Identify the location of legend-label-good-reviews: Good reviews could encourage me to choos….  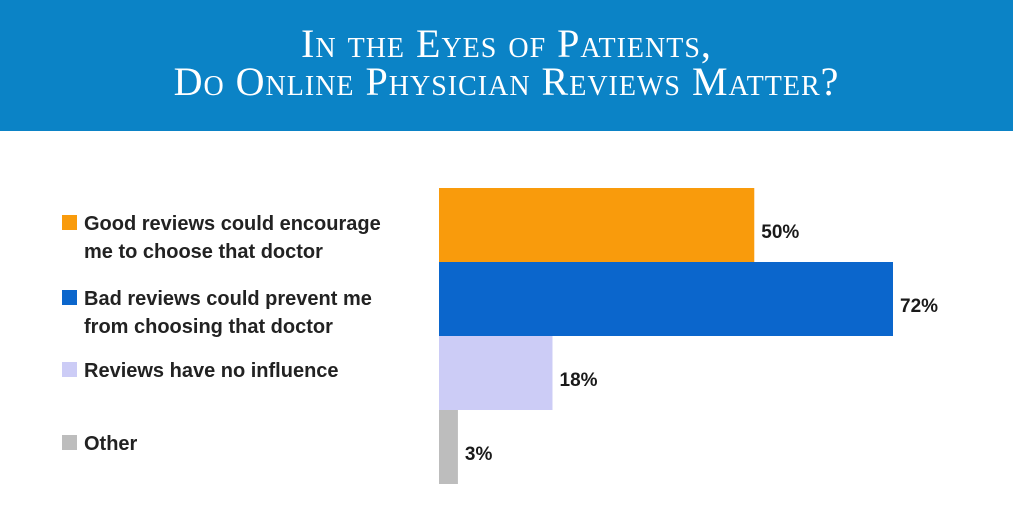
(232, 238).